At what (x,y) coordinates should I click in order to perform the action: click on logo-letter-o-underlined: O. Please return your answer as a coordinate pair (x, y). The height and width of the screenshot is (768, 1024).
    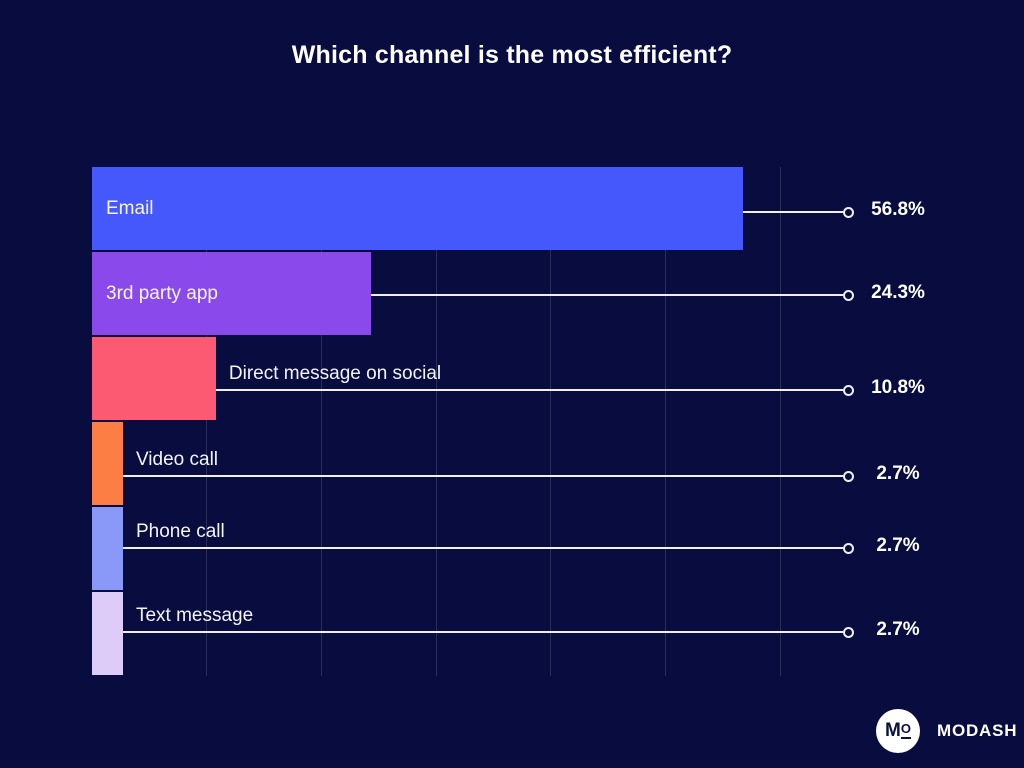
    Looking at the image, I should click on (905, 730).